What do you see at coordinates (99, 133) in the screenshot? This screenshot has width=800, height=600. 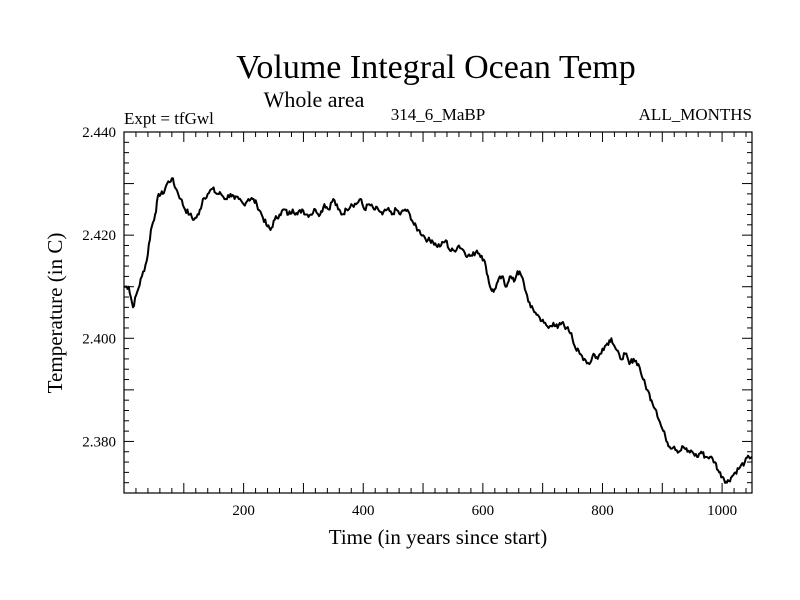 I see `y-tick-label: 2.440` at bounding box center [99, 133].